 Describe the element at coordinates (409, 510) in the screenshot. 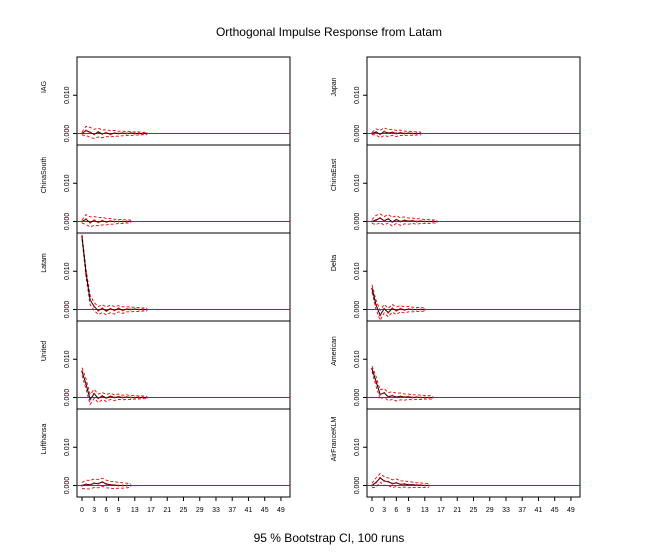

I see `x-tick-label: 9` at that location.